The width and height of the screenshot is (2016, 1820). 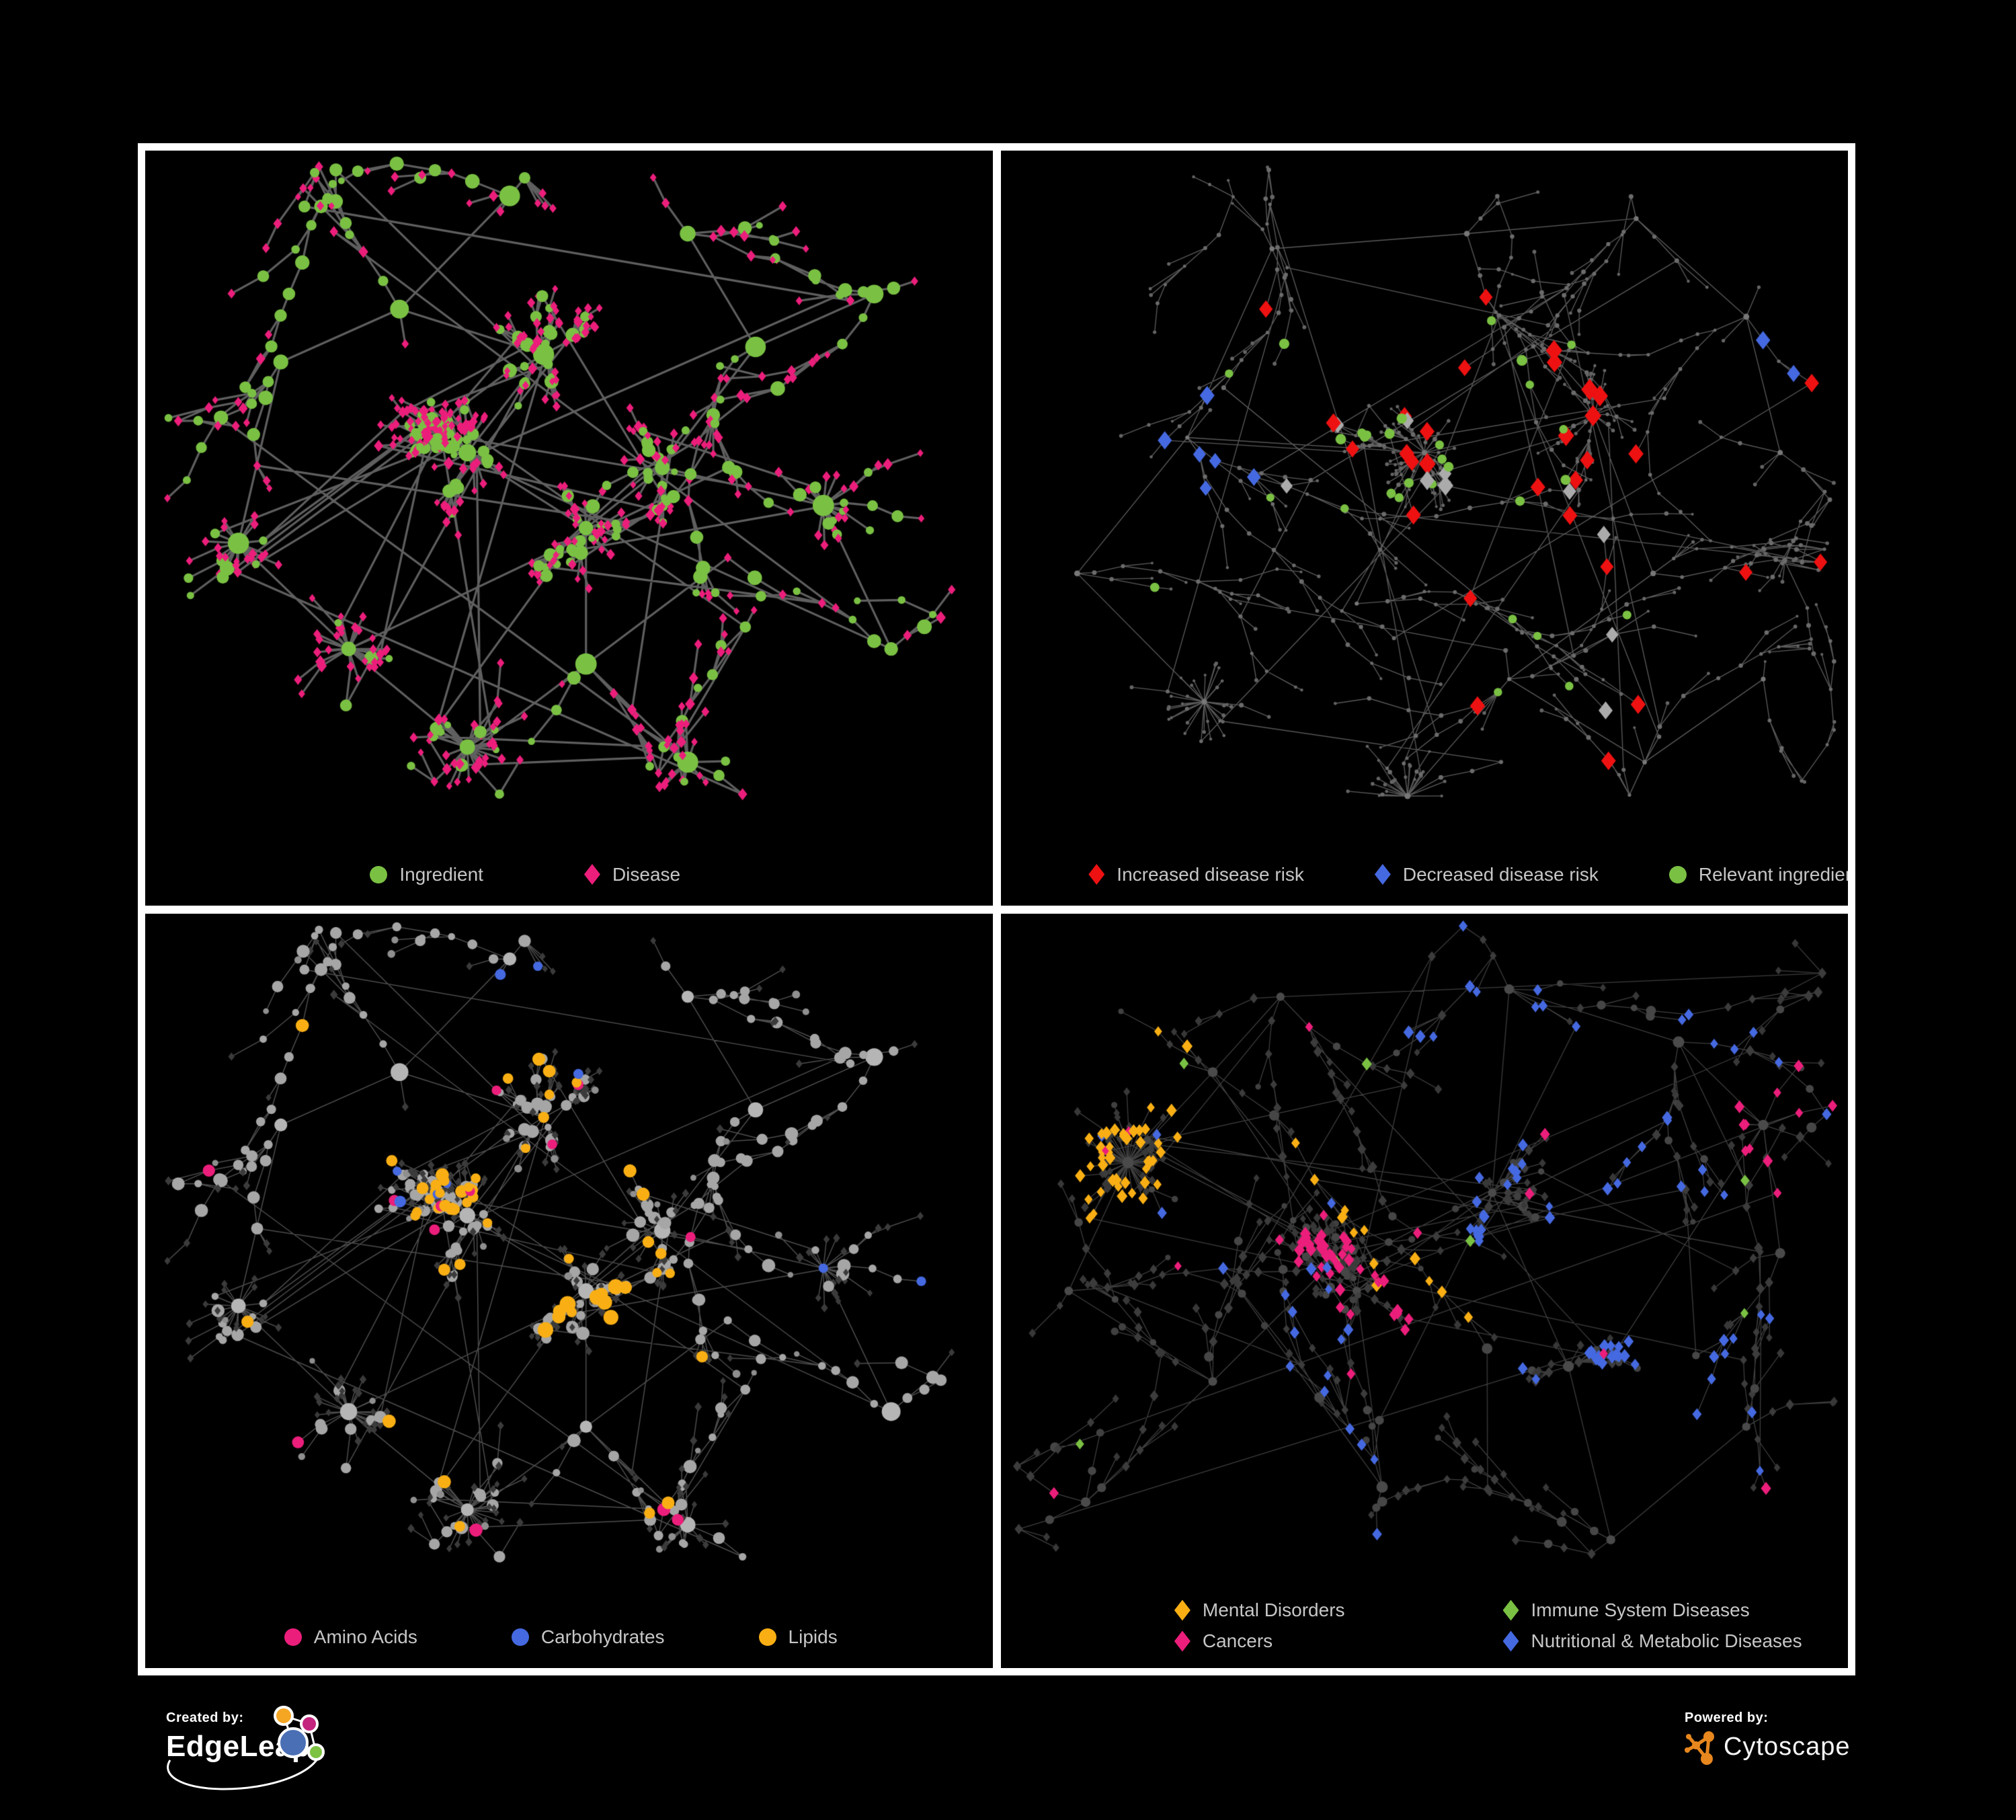 What do you see at coordinates (646, 874) in the screenshot?
I see `legend-label: Disease` at bounding box center [646, 874].